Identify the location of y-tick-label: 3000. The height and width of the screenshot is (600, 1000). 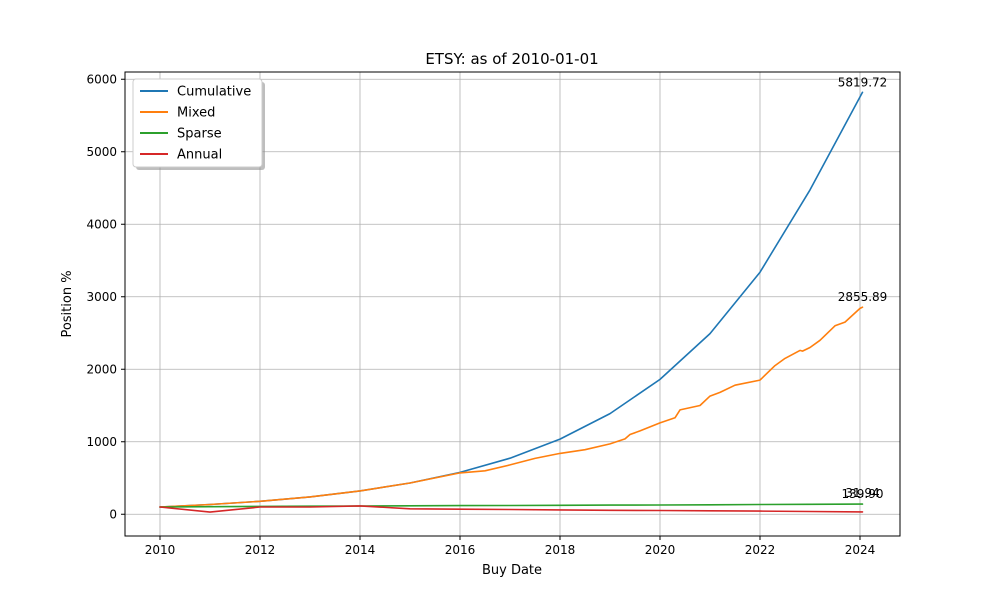
(101, 297).